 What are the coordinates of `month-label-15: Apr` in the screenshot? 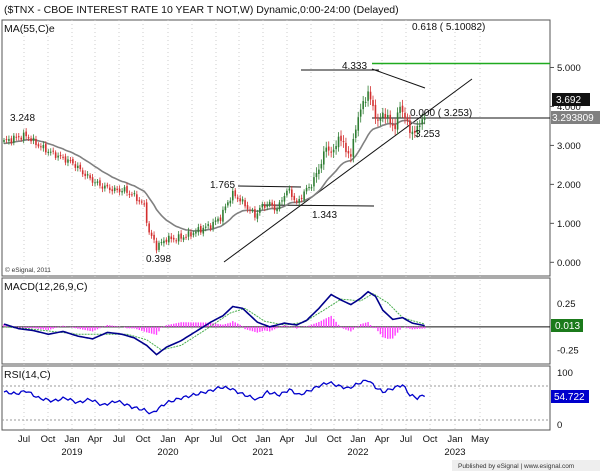 It's located at (382, 439).